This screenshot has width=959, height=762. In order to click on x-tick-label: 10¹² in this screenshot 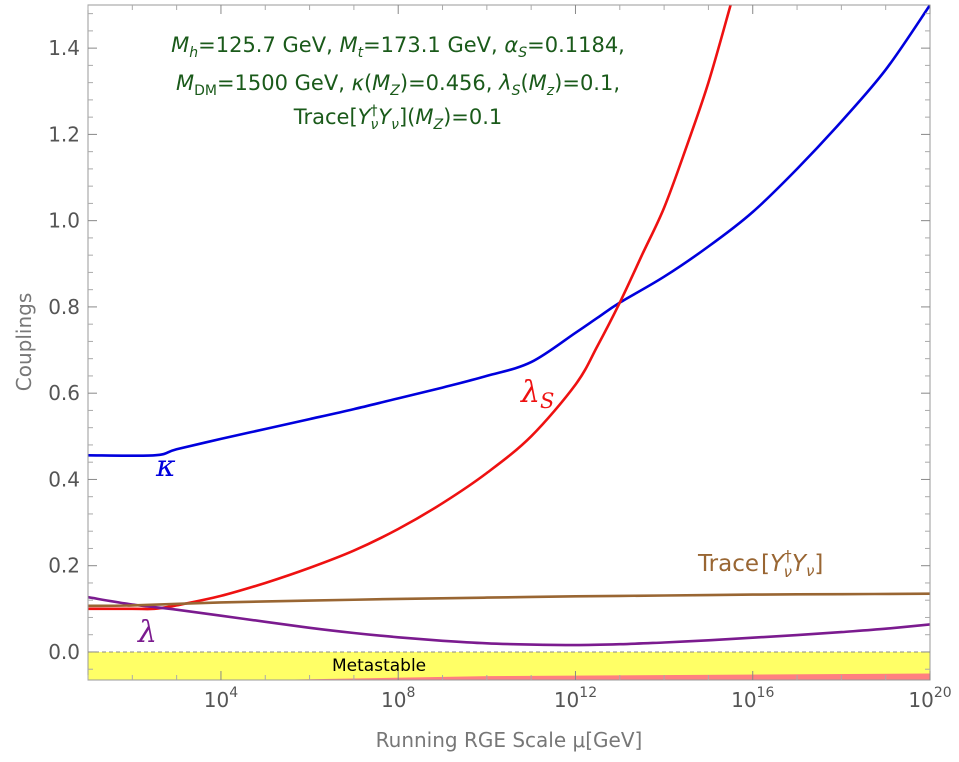, I will do `click(575, 698)`.